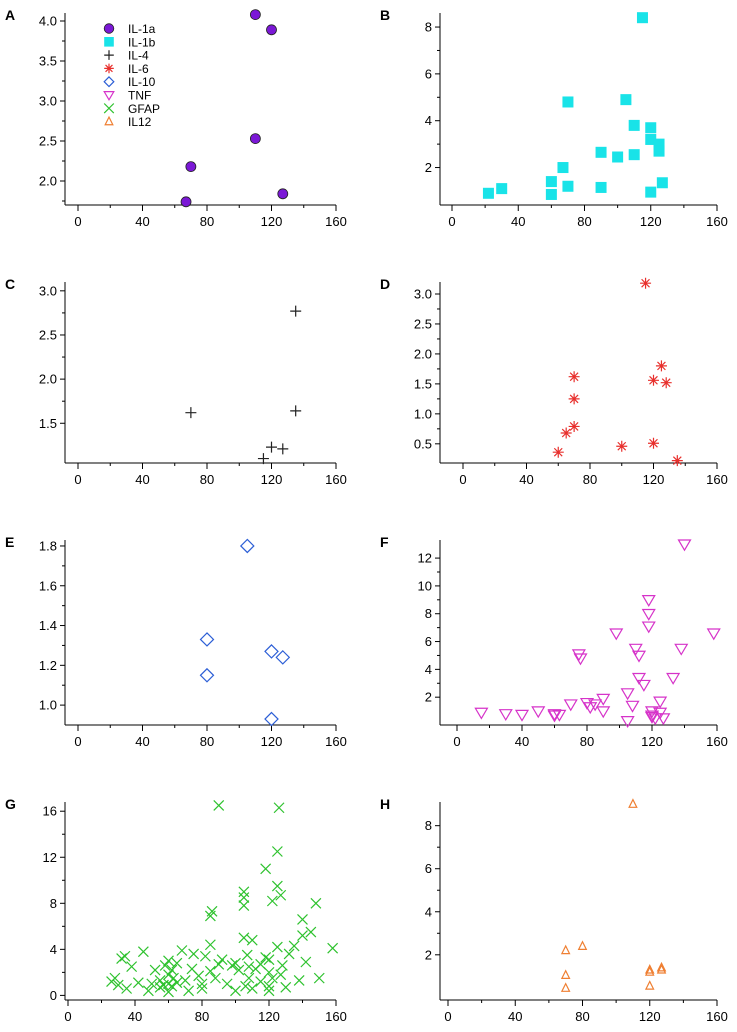  Describe the element at coordinates (554, 118) in the screenshot. I see `panel-b: B 0 40 80 120 160 2 4 6 8` at that location.